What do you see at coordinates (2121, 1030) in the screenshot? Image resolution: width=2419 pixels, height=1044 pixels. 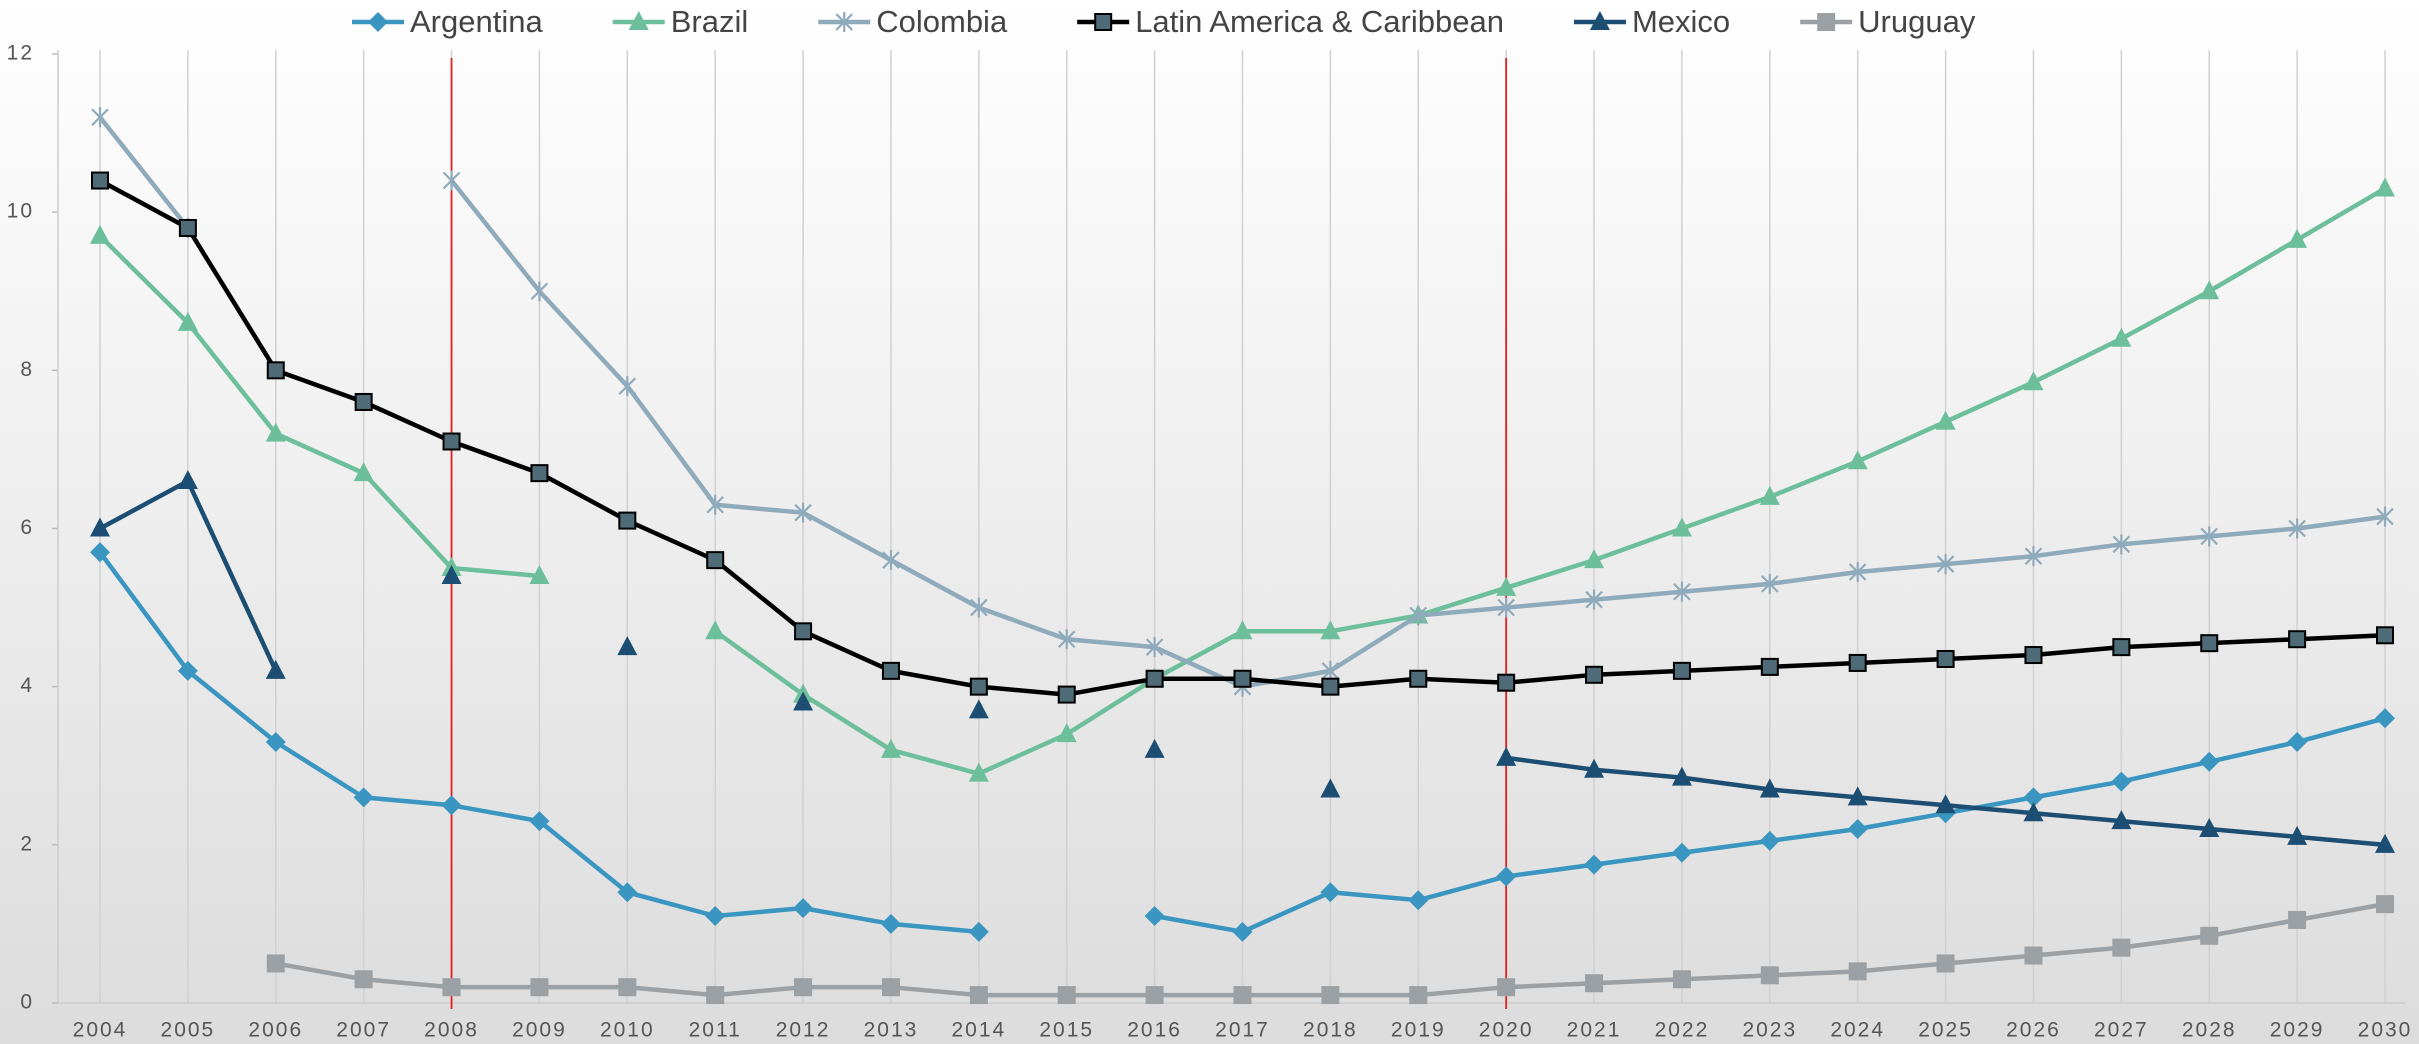 I see `x-tick-label: 2027` at bounding box center [2121, 1030].